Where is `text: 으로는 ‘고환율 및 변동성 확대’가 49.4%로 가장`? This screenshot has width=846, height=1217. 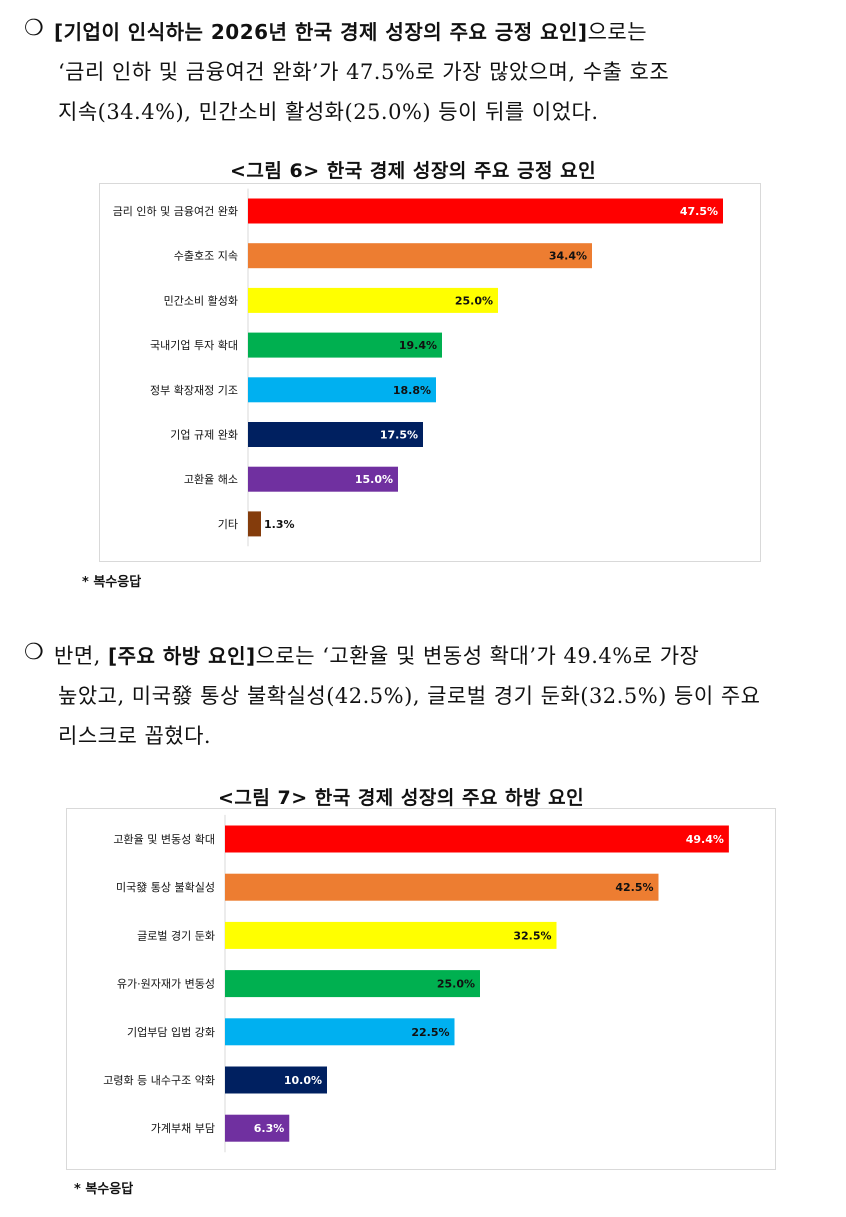
text: 으로는 ‘고환율 및 변동성 확대’가 49.4%로 가장 is located at coordinates (477, 656).